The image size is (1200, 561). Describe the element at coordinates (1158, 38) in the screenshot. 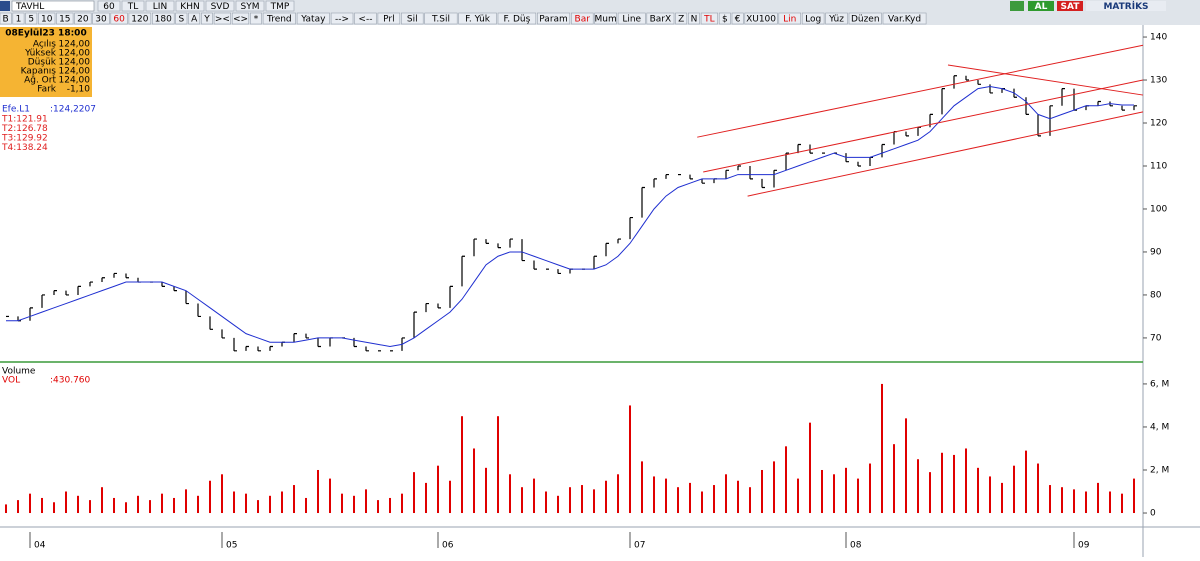

I see `y-tick-label: 140` at that location.